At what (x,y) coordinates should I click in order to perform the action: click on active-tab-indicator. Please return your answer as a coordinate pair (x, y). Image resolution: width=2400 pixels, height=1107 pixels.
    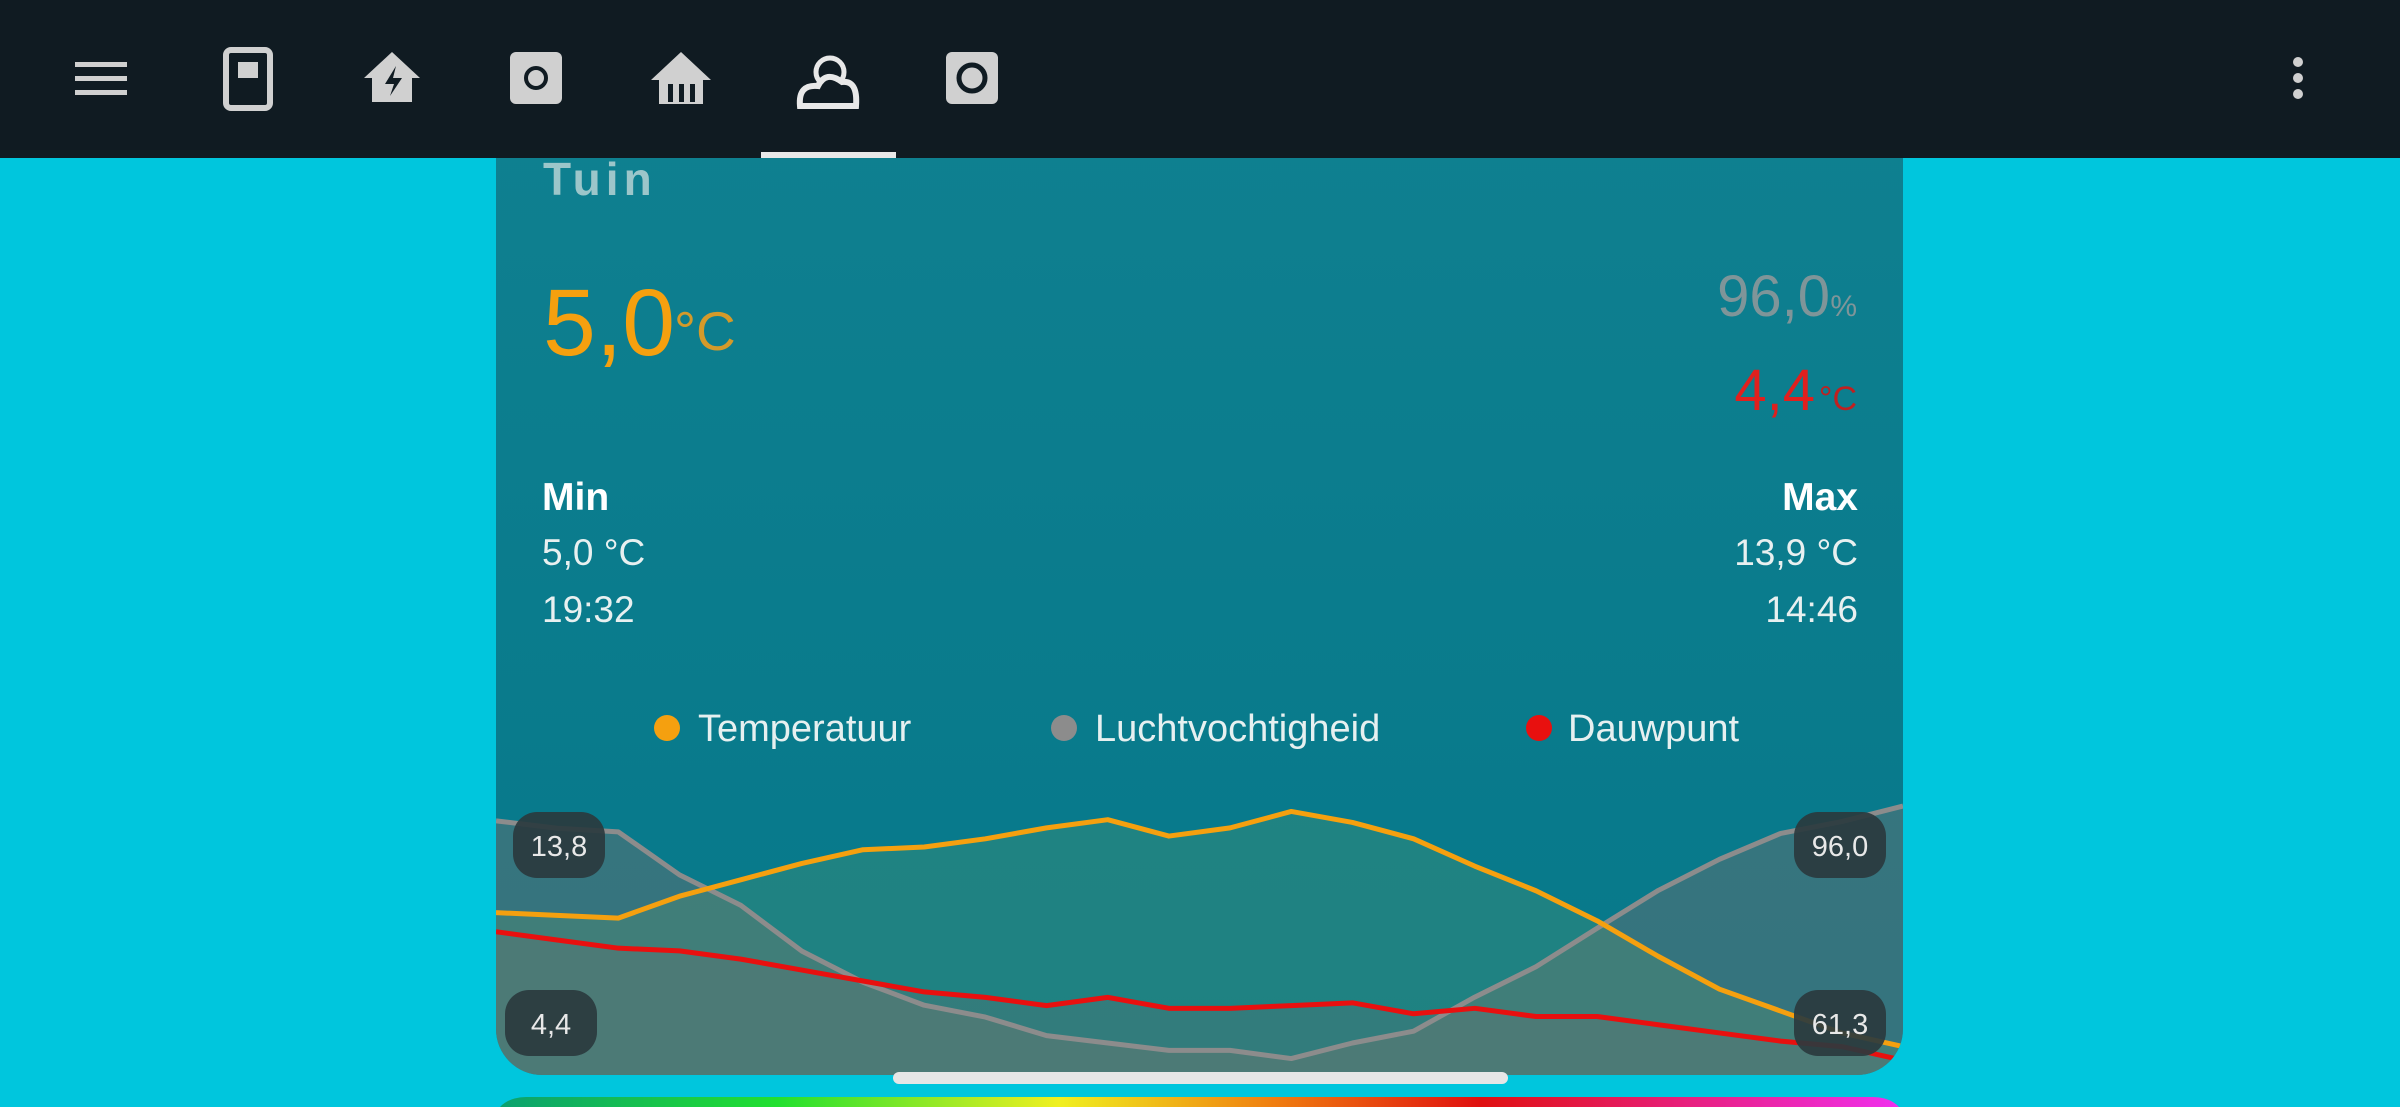
    Looking at the image, I should click on (828, 155).